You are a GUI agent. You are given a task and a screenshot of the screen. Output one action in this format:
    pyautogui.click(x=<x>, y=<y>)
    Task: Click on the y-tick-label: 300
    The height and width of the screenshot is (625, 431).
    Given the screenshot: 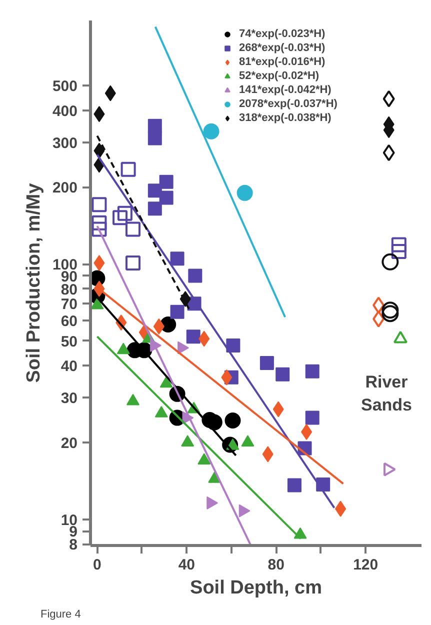 What is the action you would take?
    pyautogui.click(x=65, y=143)
    